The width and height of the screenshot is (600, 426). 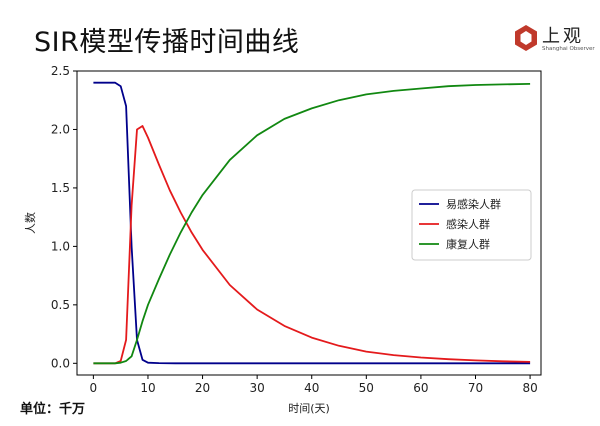 I want to click on y-tick-label: 0.5, so click(x=60, y=305).